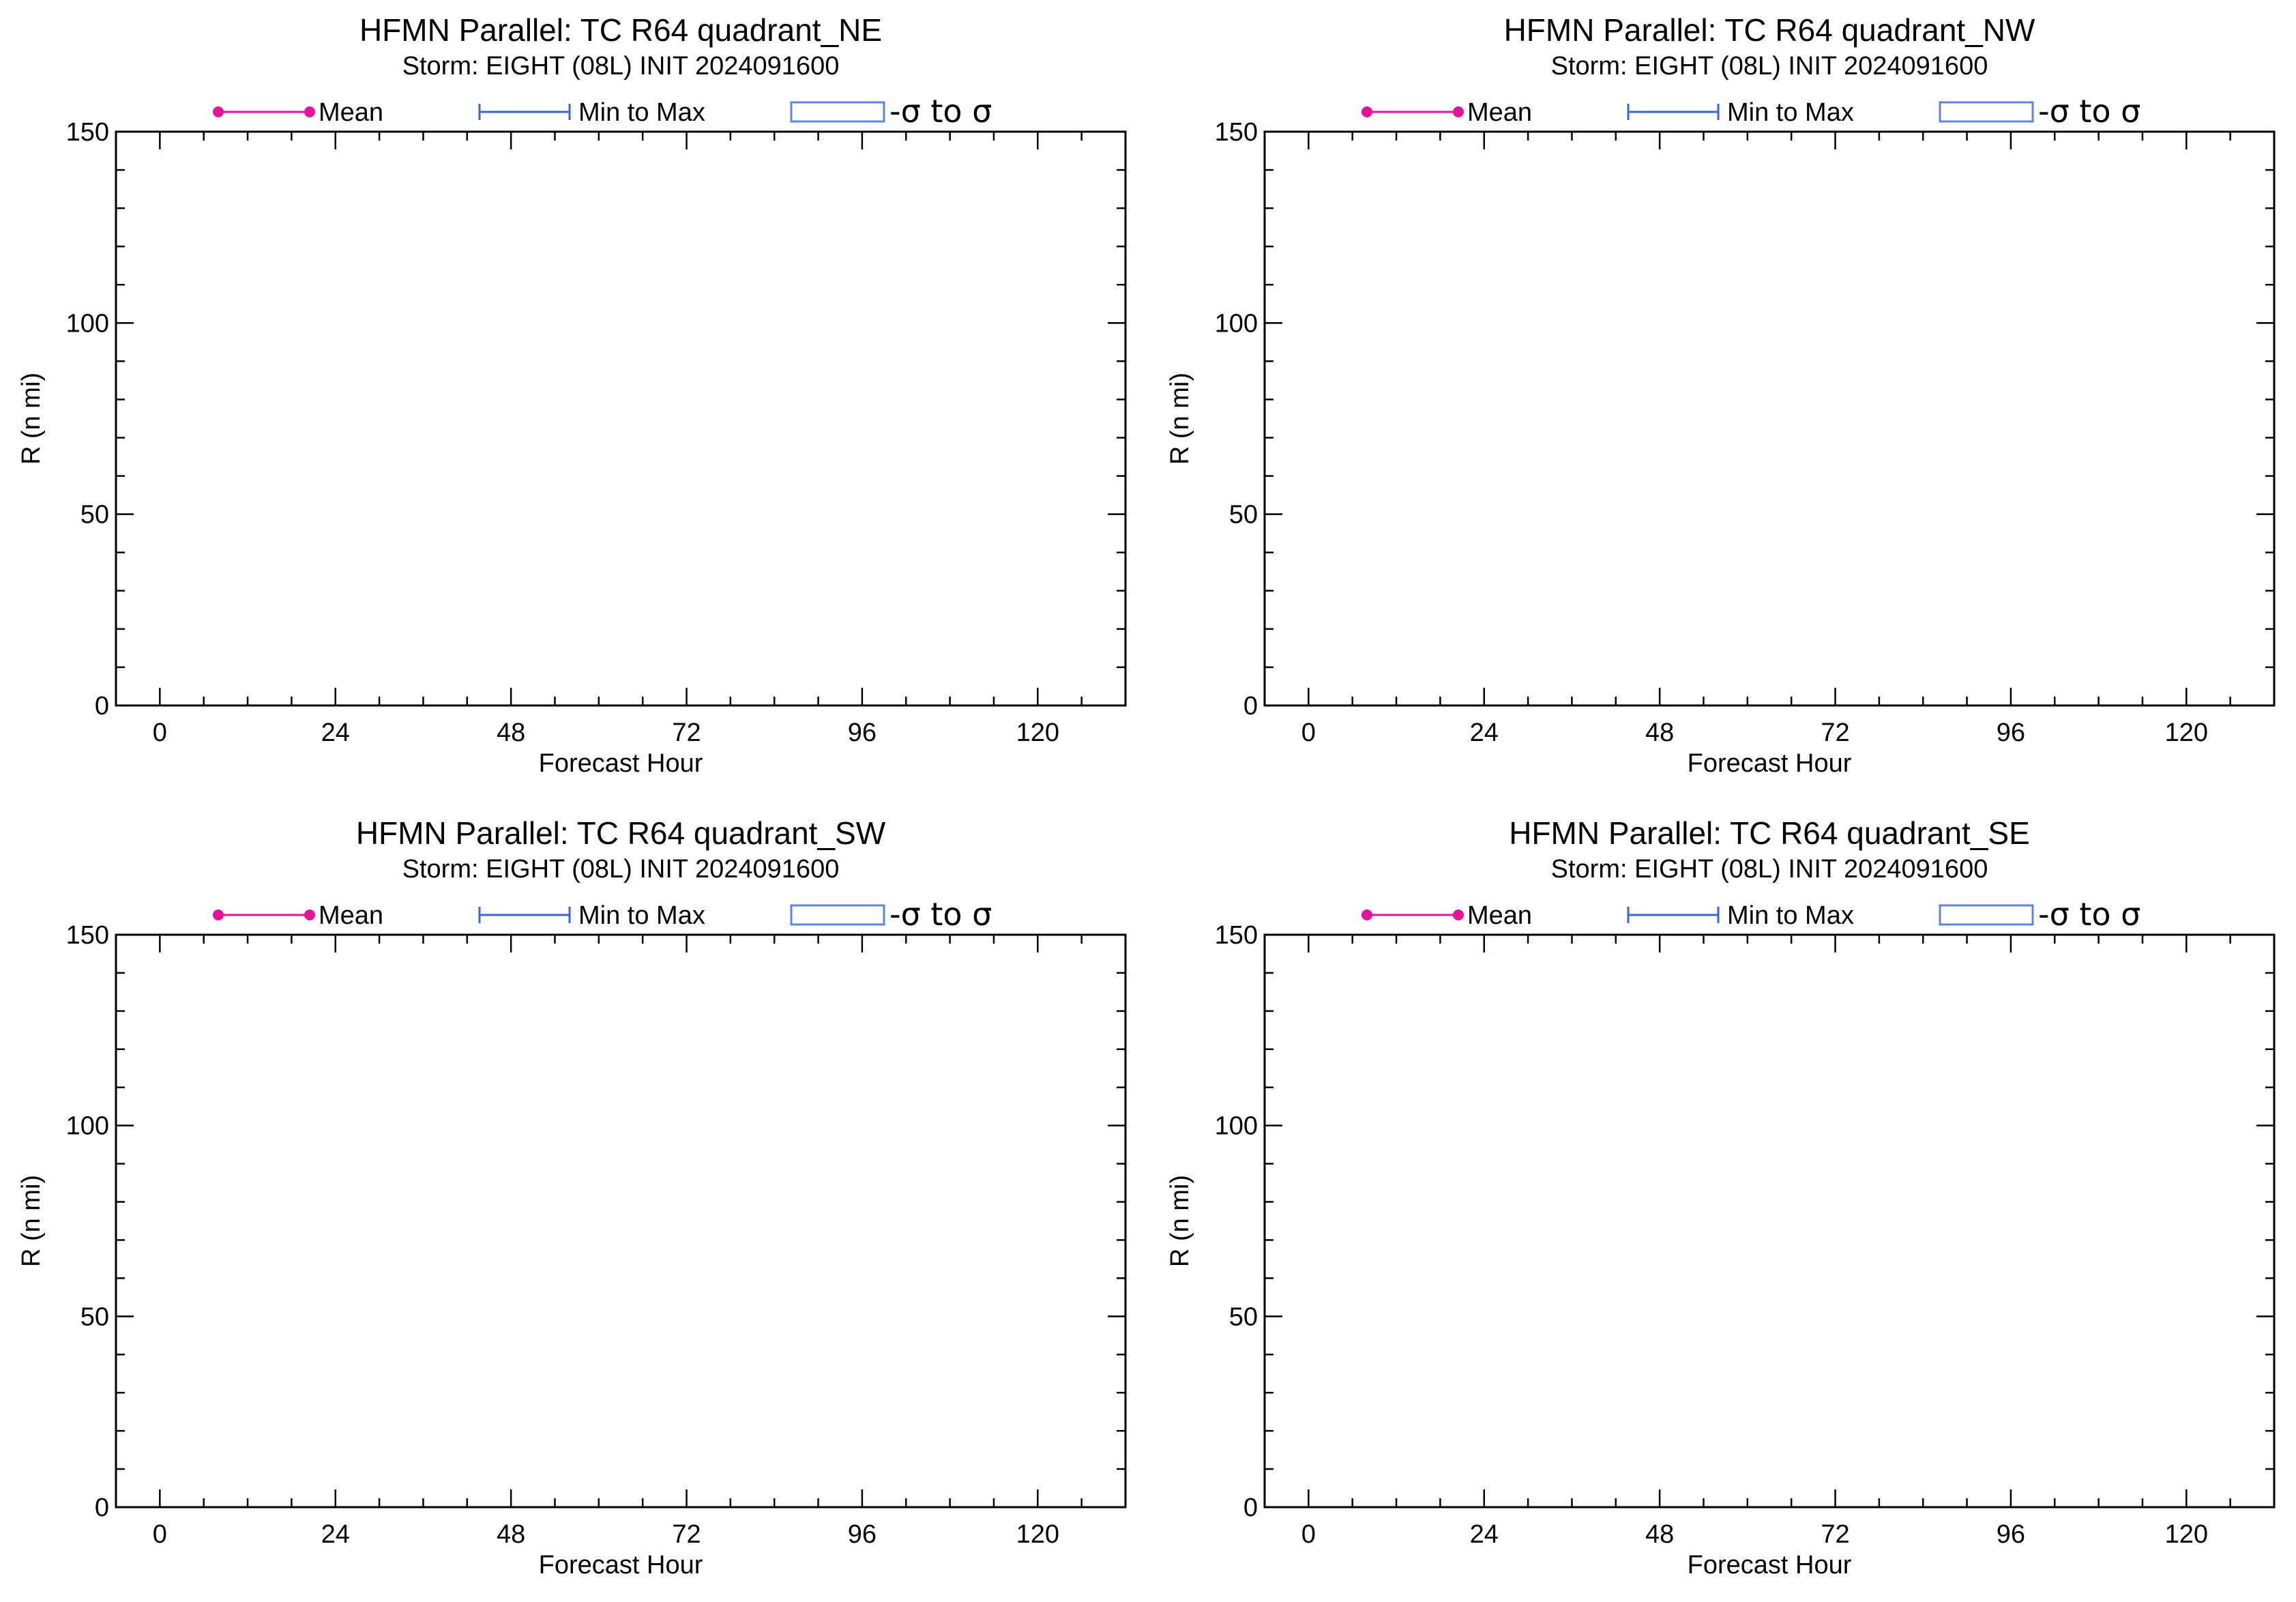 This screenshot has width=2296, height=1602. I want to click on chart-title: HFMN Parallel: TC R64 quadrant_SE, so click(1769, 833).